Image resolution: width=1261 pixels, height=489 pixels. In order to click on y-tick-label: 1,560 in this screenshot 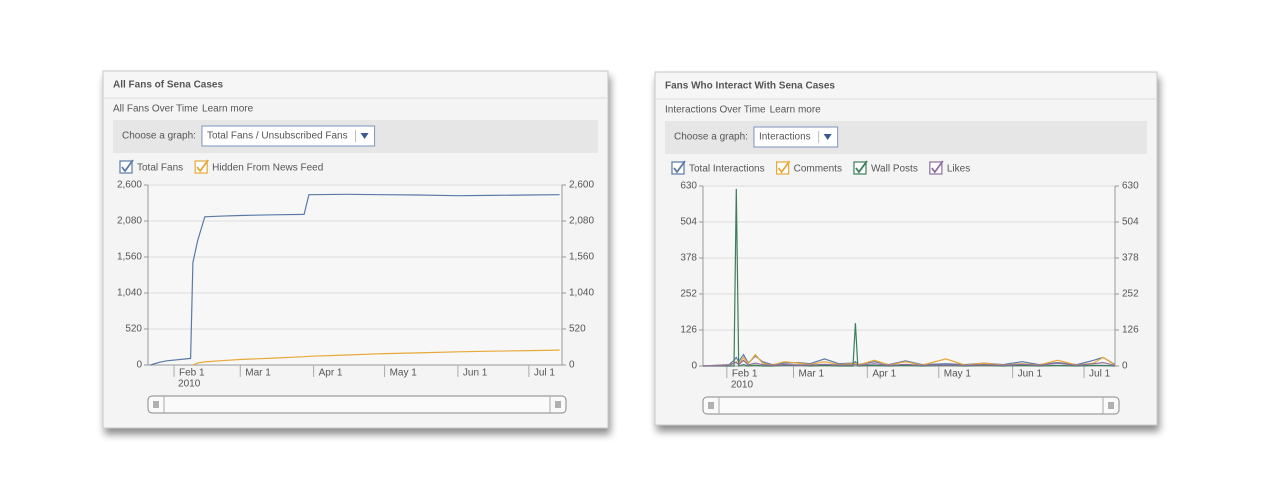, I will do `click(129, 257)`.